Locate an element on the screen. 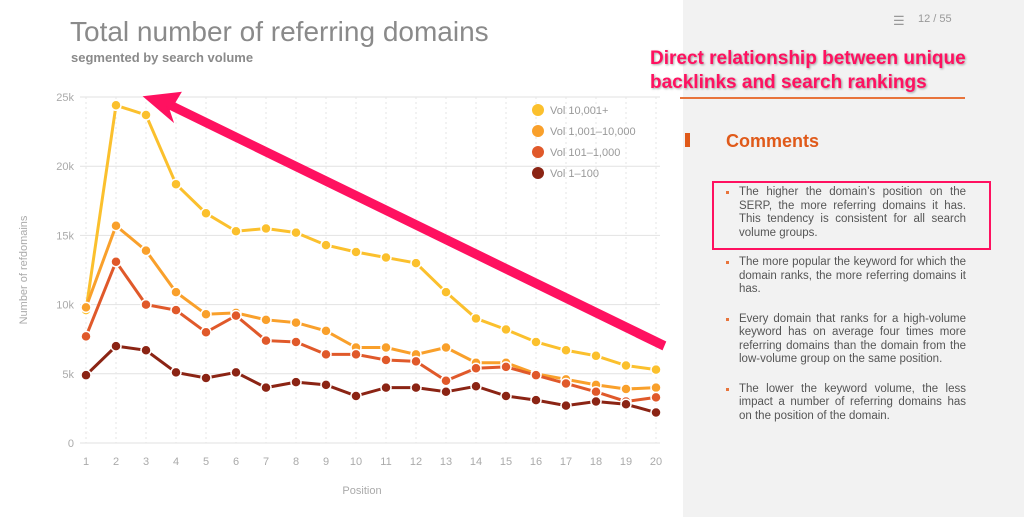 This screenshot has height=517, width=1024. comments-heading: Comments is located at coordinates (773, 141).